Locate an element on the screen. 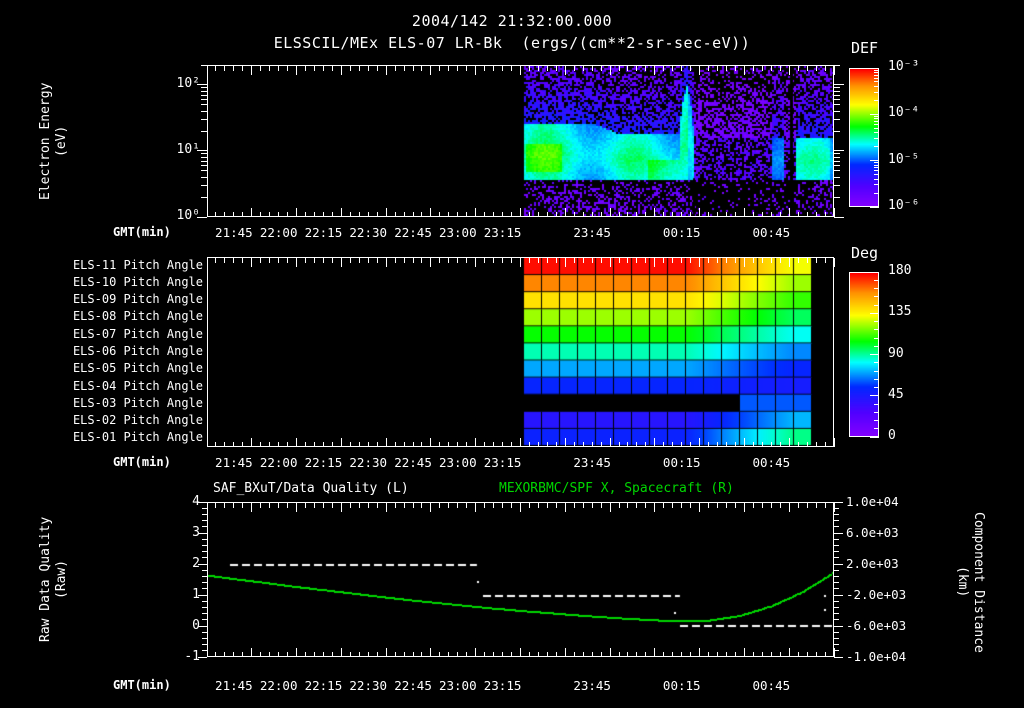 The height and width of the screenshot is (708, 1024). electron-energy-spectrogram-panel is located at coordinates (520, 141).